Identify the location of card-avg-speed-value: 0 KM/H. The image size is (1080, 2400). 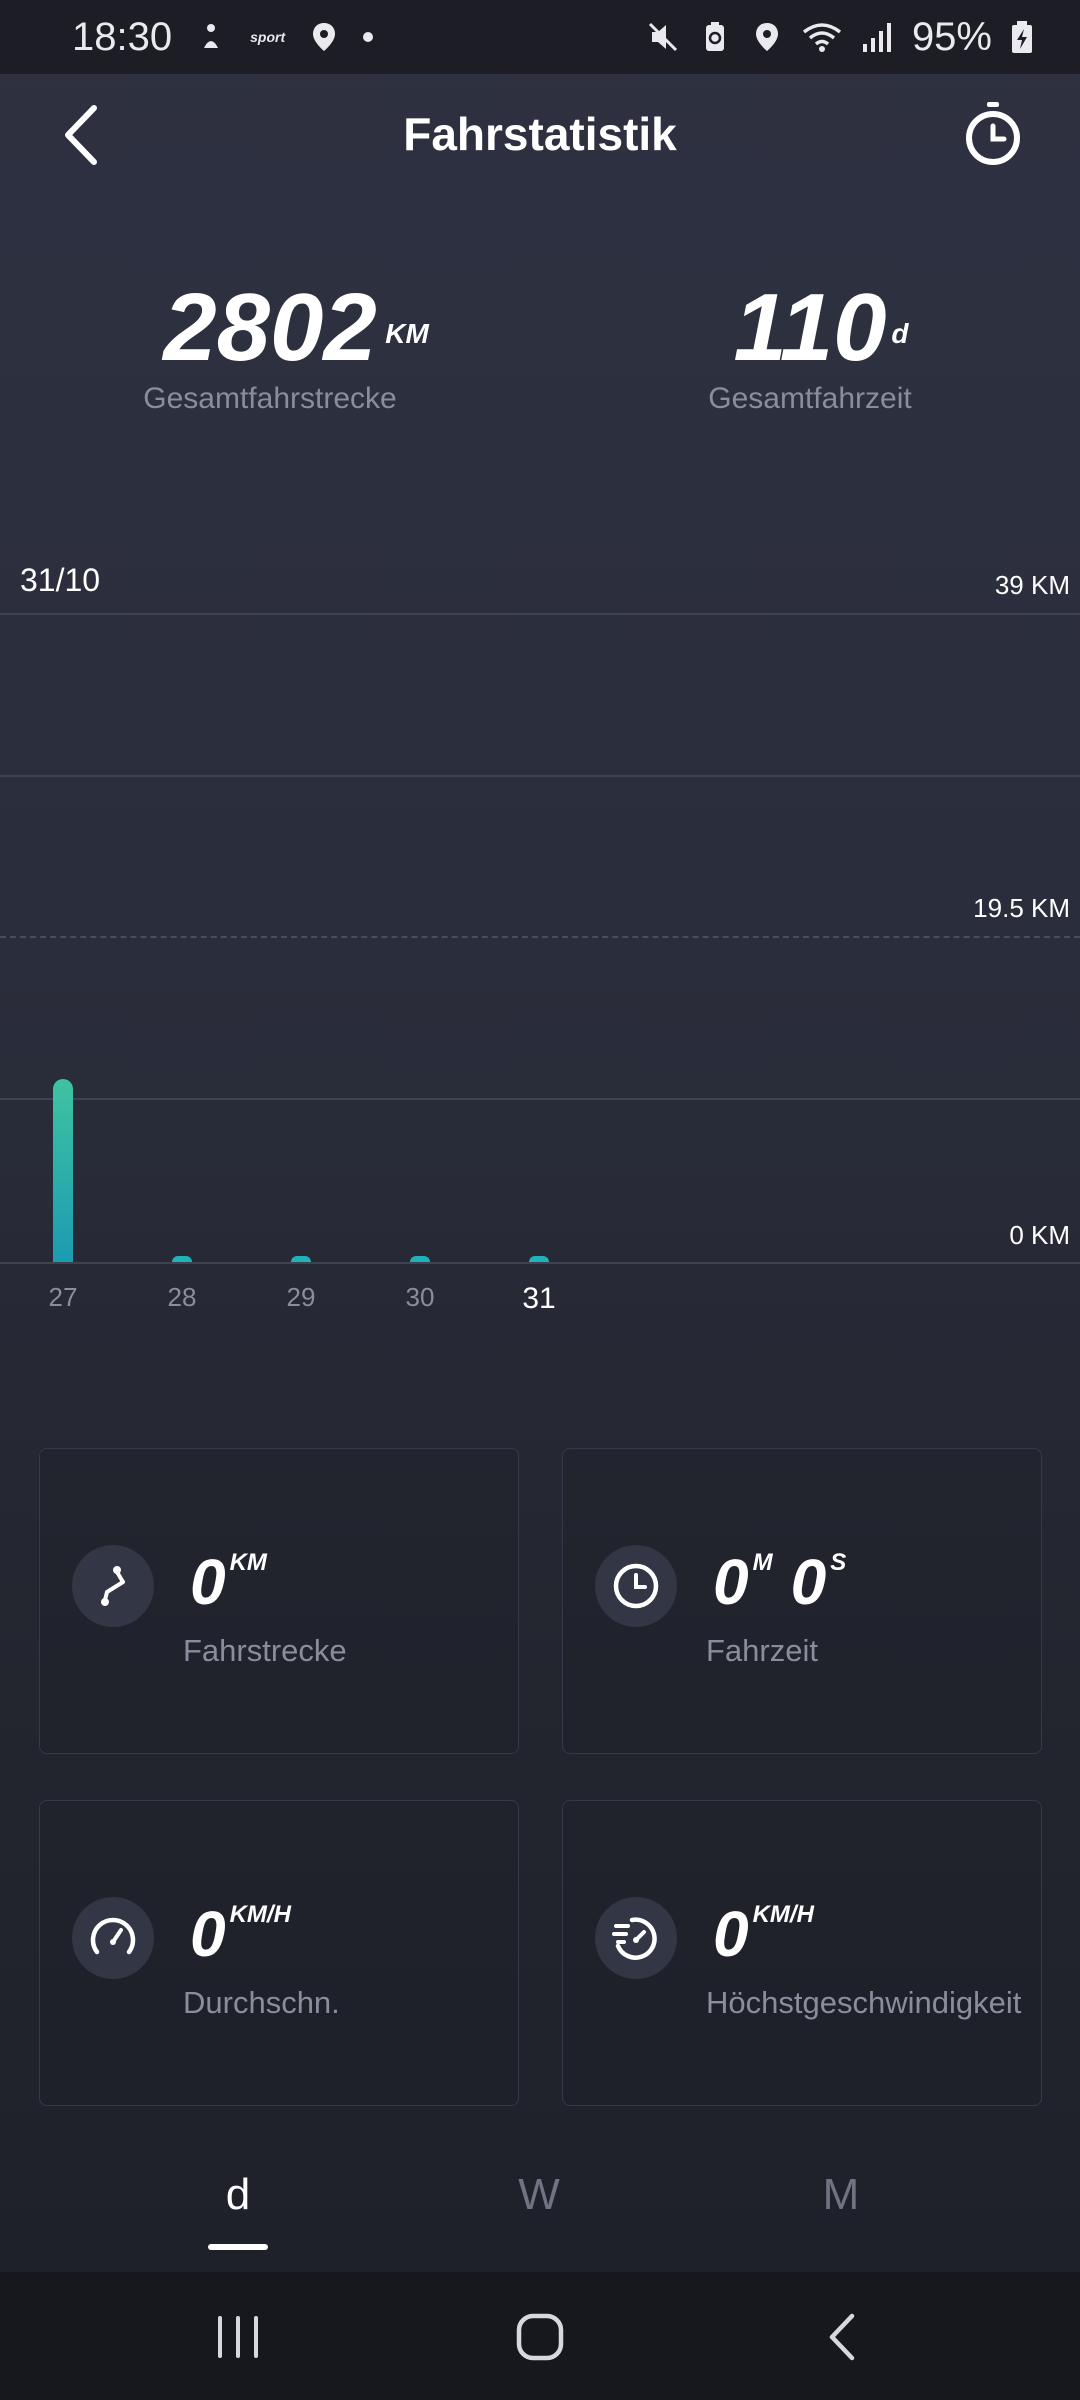
(247, 1934).